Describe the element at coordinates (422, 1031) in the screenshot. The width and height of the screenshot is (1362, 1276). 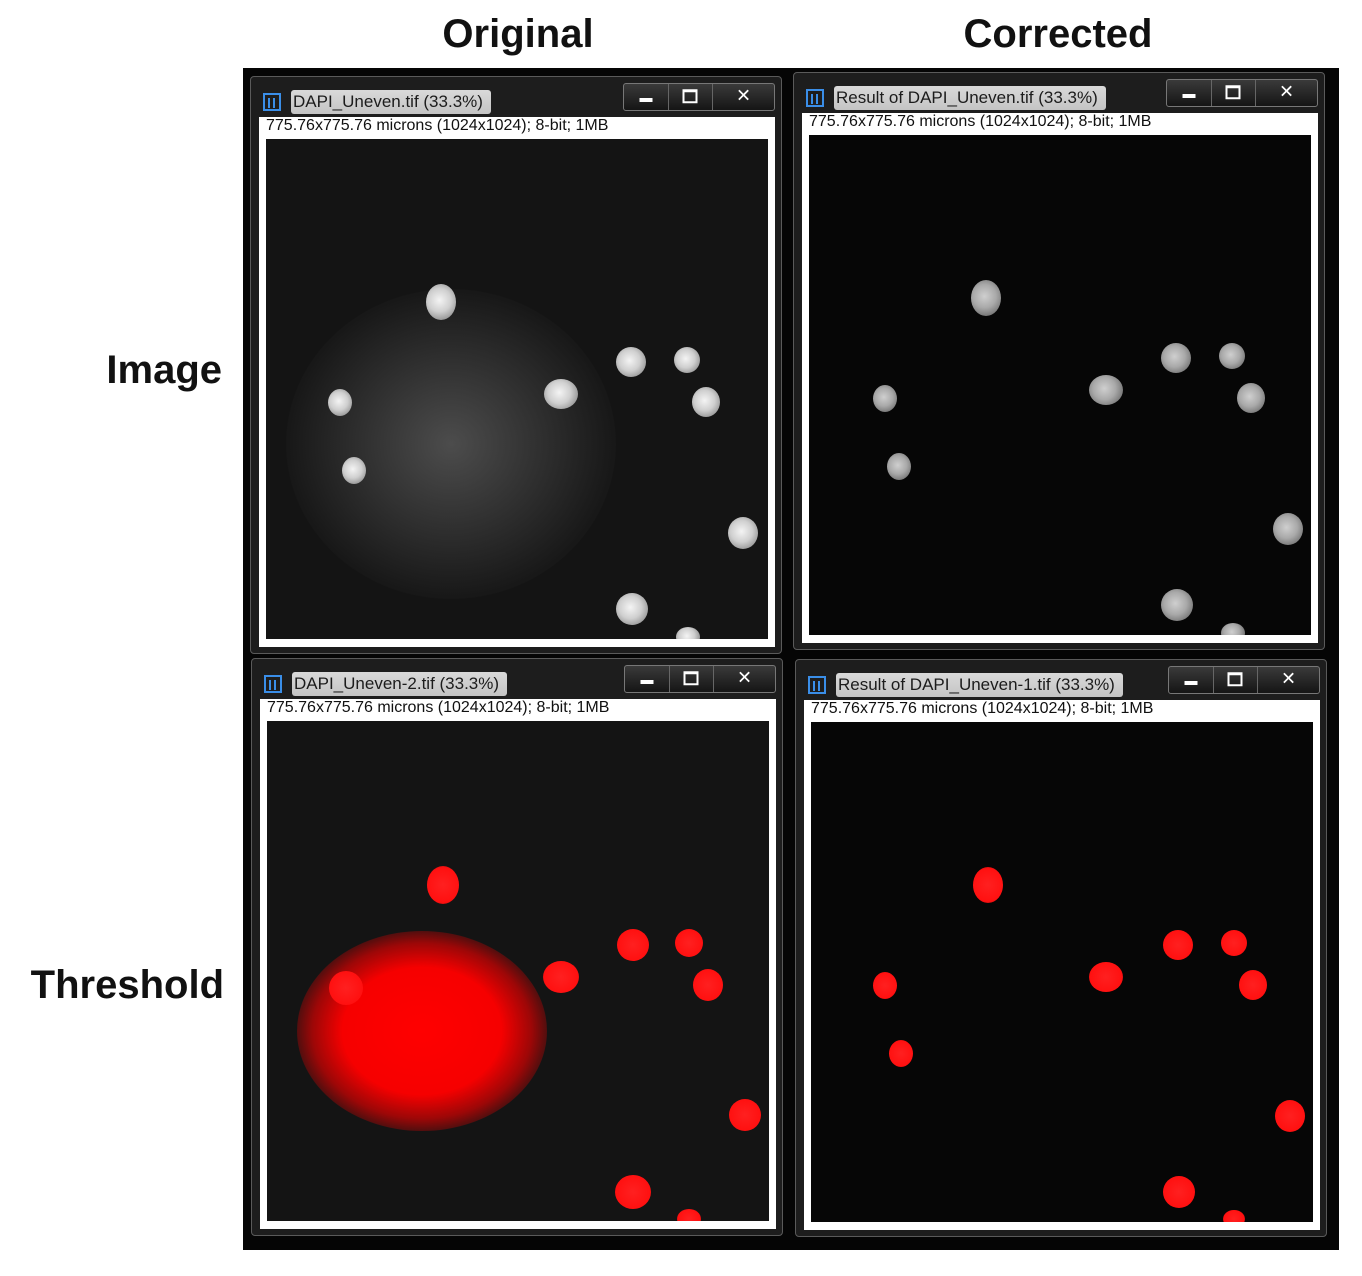
I see `threshold-background-region` at that location.